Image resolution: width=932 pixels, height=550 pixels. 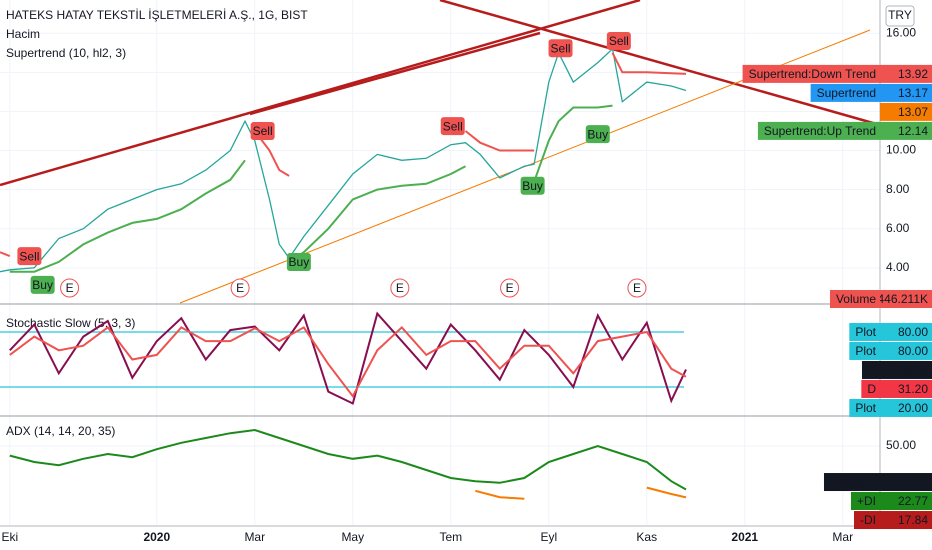 I want to click on y-tick-label: 4.00, so click(x=898, y=267).